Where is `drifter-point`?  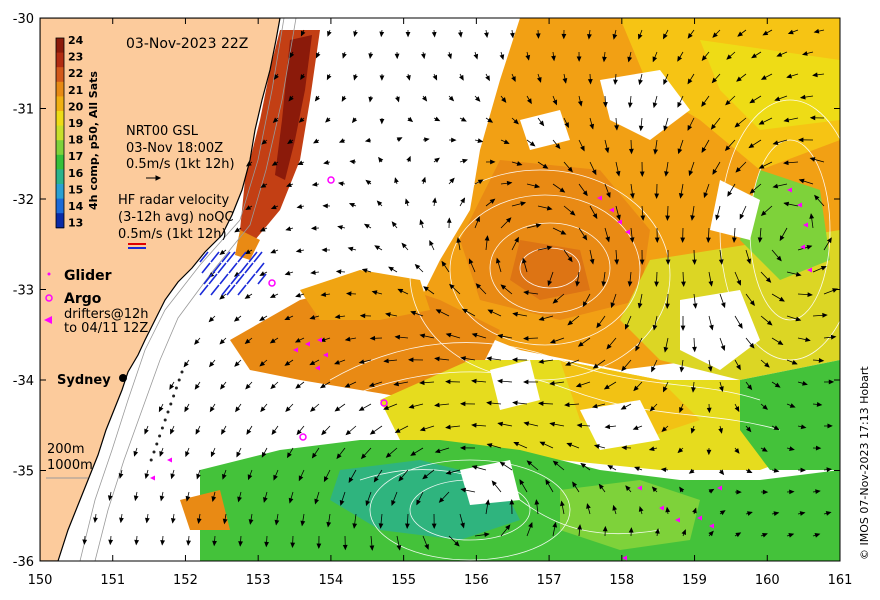
drifter-point is located at coordinates (317, 368).